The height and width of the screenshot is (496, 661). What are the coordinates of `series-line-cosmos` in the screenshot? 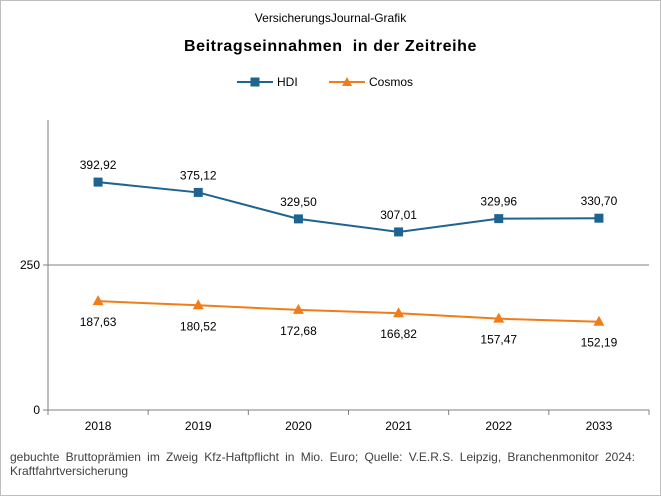 It's located at (348, 311).